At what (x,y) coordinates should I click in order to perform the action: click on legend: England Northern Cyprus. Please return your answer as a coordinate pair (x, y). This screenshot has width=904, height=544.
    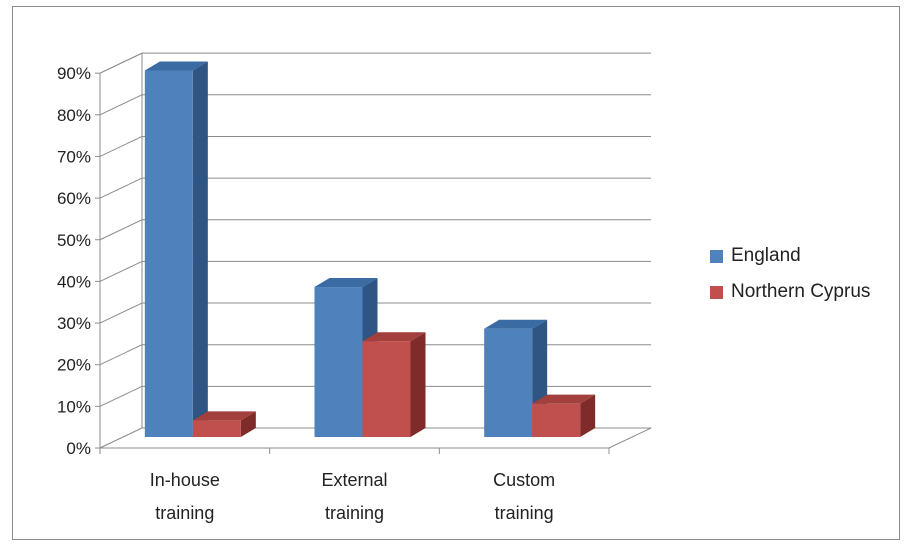
    Looking at the image, I should click on (790, 281).